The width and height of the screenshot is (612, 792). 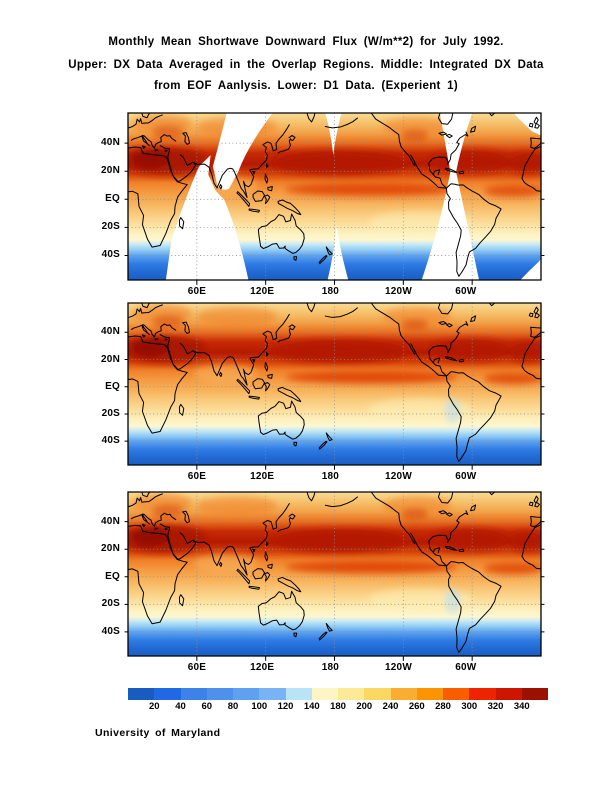 What do you see at coordinates (416, 706) in the screenshot?
I see `colorbar-tick-label: 260` at bounding box center [416, 706].